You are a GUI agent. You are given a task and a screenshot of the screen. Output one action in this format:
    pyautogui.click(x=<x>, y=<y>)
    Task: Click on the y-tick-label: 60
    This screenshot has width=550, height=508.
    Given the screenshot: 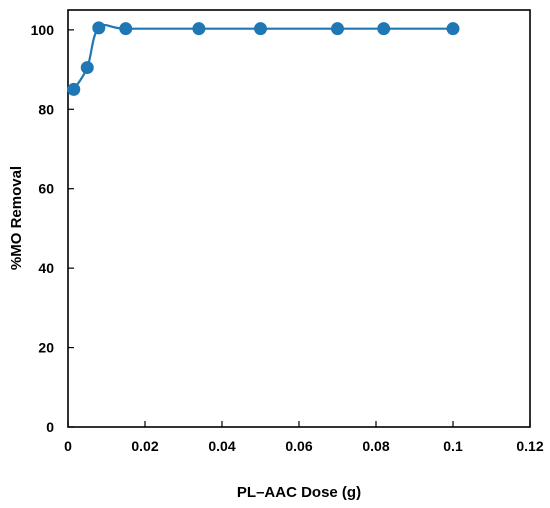 What is the action you would take?
    pyautogui.click(x=46, y=189)
    